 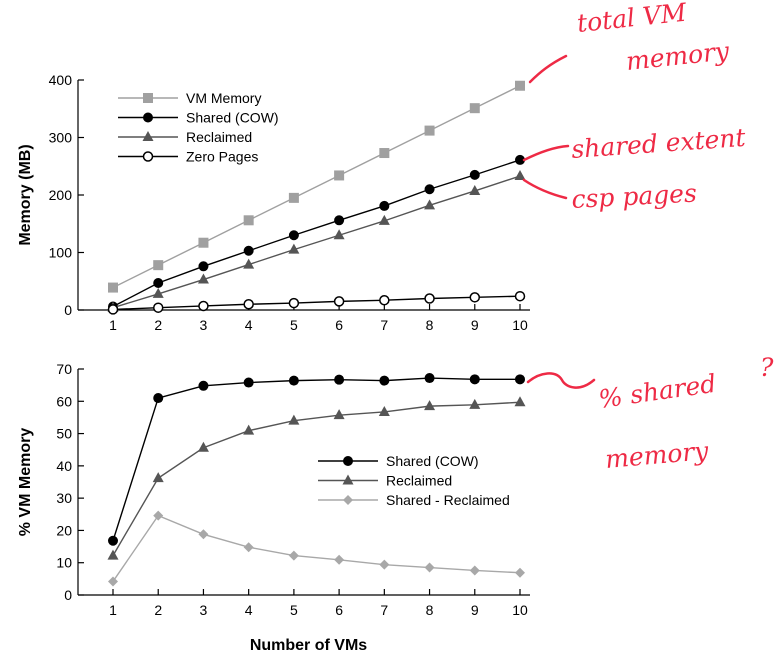 I want to click on annotation-total-vm-line2: memory, so click(x=678, y=56).